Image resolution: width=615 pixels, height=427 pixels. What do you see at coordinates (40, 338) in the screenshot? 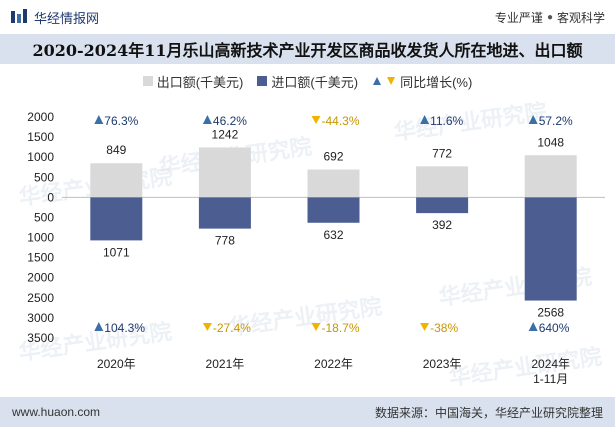
I see `y-tick-label: 3500` at bounding box center [40, 338].